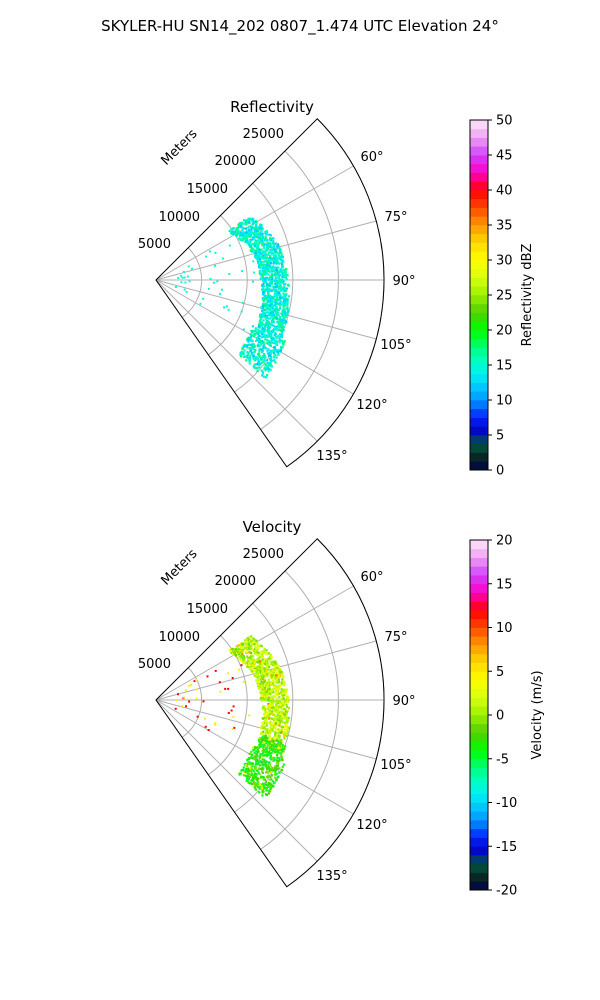  What do you see at coordinates (504, 191) in the screenshot?
I see `colorbar-tick-label: 40` at bounding box center [504, 191].